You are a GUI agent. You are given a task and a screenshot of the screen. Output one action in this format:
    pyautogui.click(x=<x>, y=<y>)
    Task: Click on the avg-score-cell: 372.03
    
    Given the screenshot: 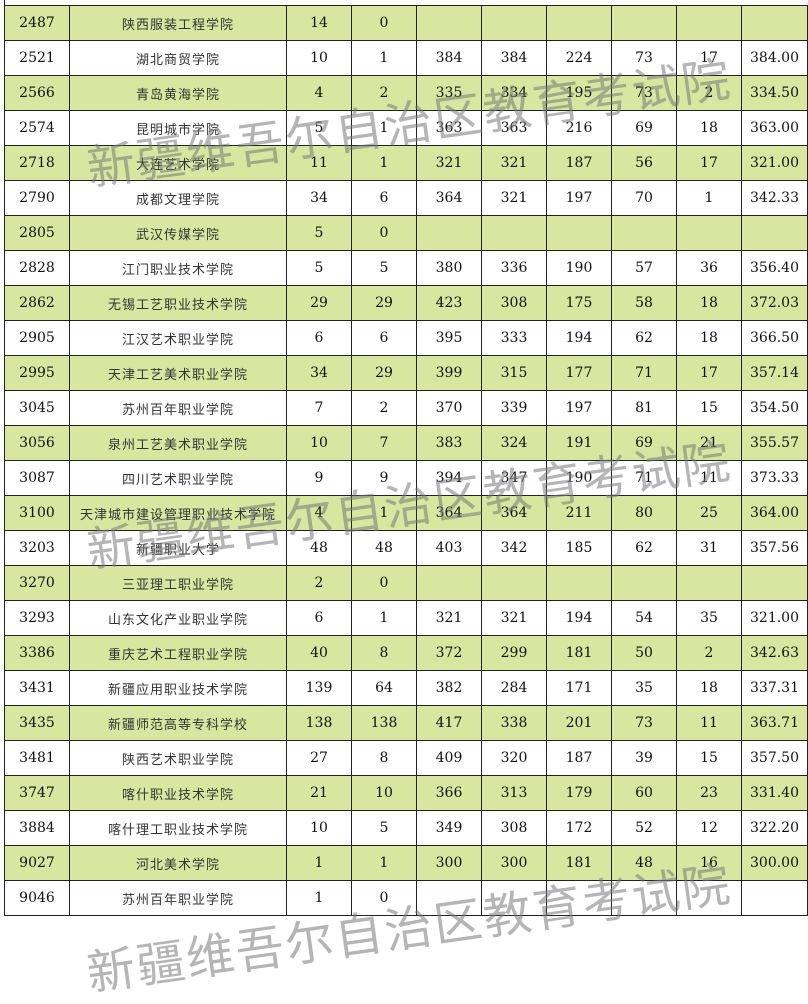 What is the action you would take?
    pyautogui.click(x=774, y=303)
    